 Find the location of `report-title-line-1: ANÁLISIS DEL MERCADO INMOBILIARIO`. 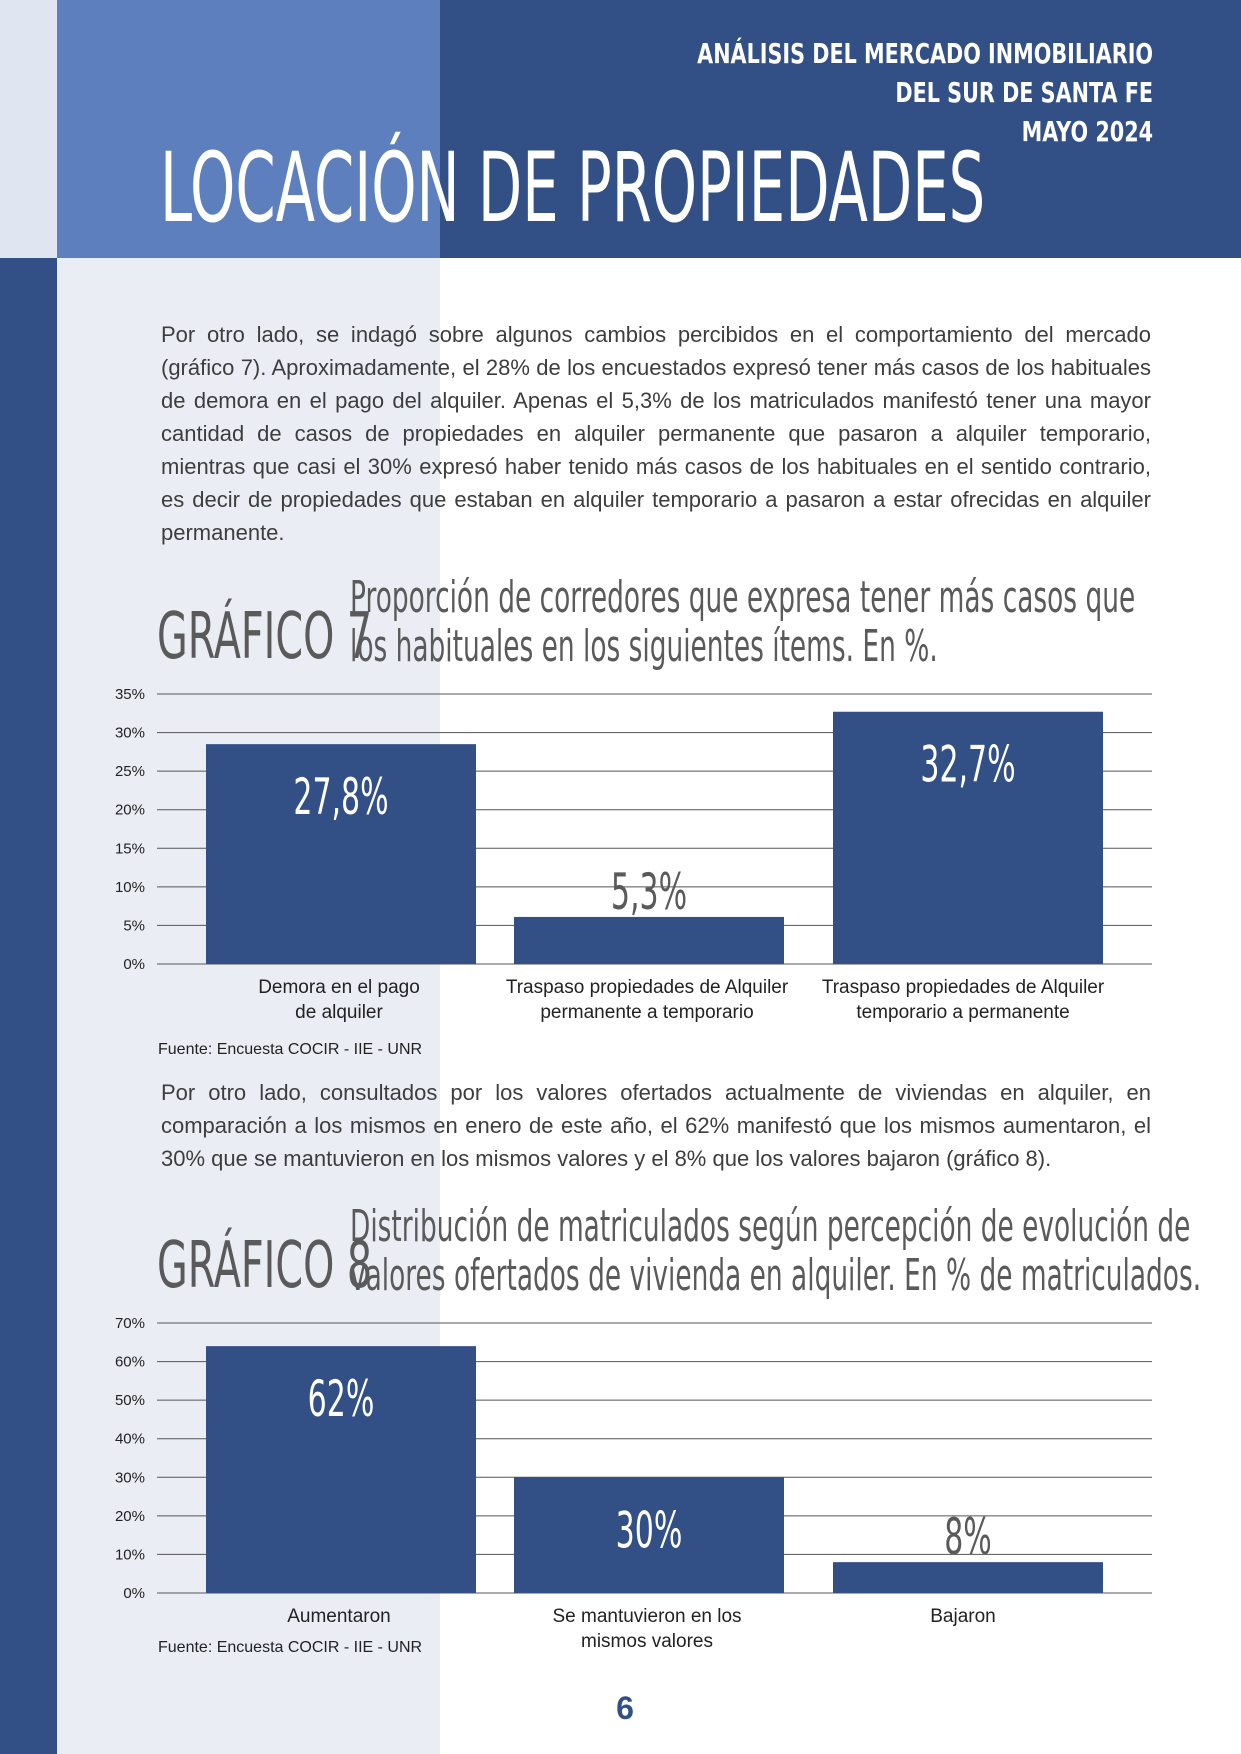

report-title-line-1: ANÁLISIS DEL MERCADO INMOBILIARIO is located at coordinates (925, 53).